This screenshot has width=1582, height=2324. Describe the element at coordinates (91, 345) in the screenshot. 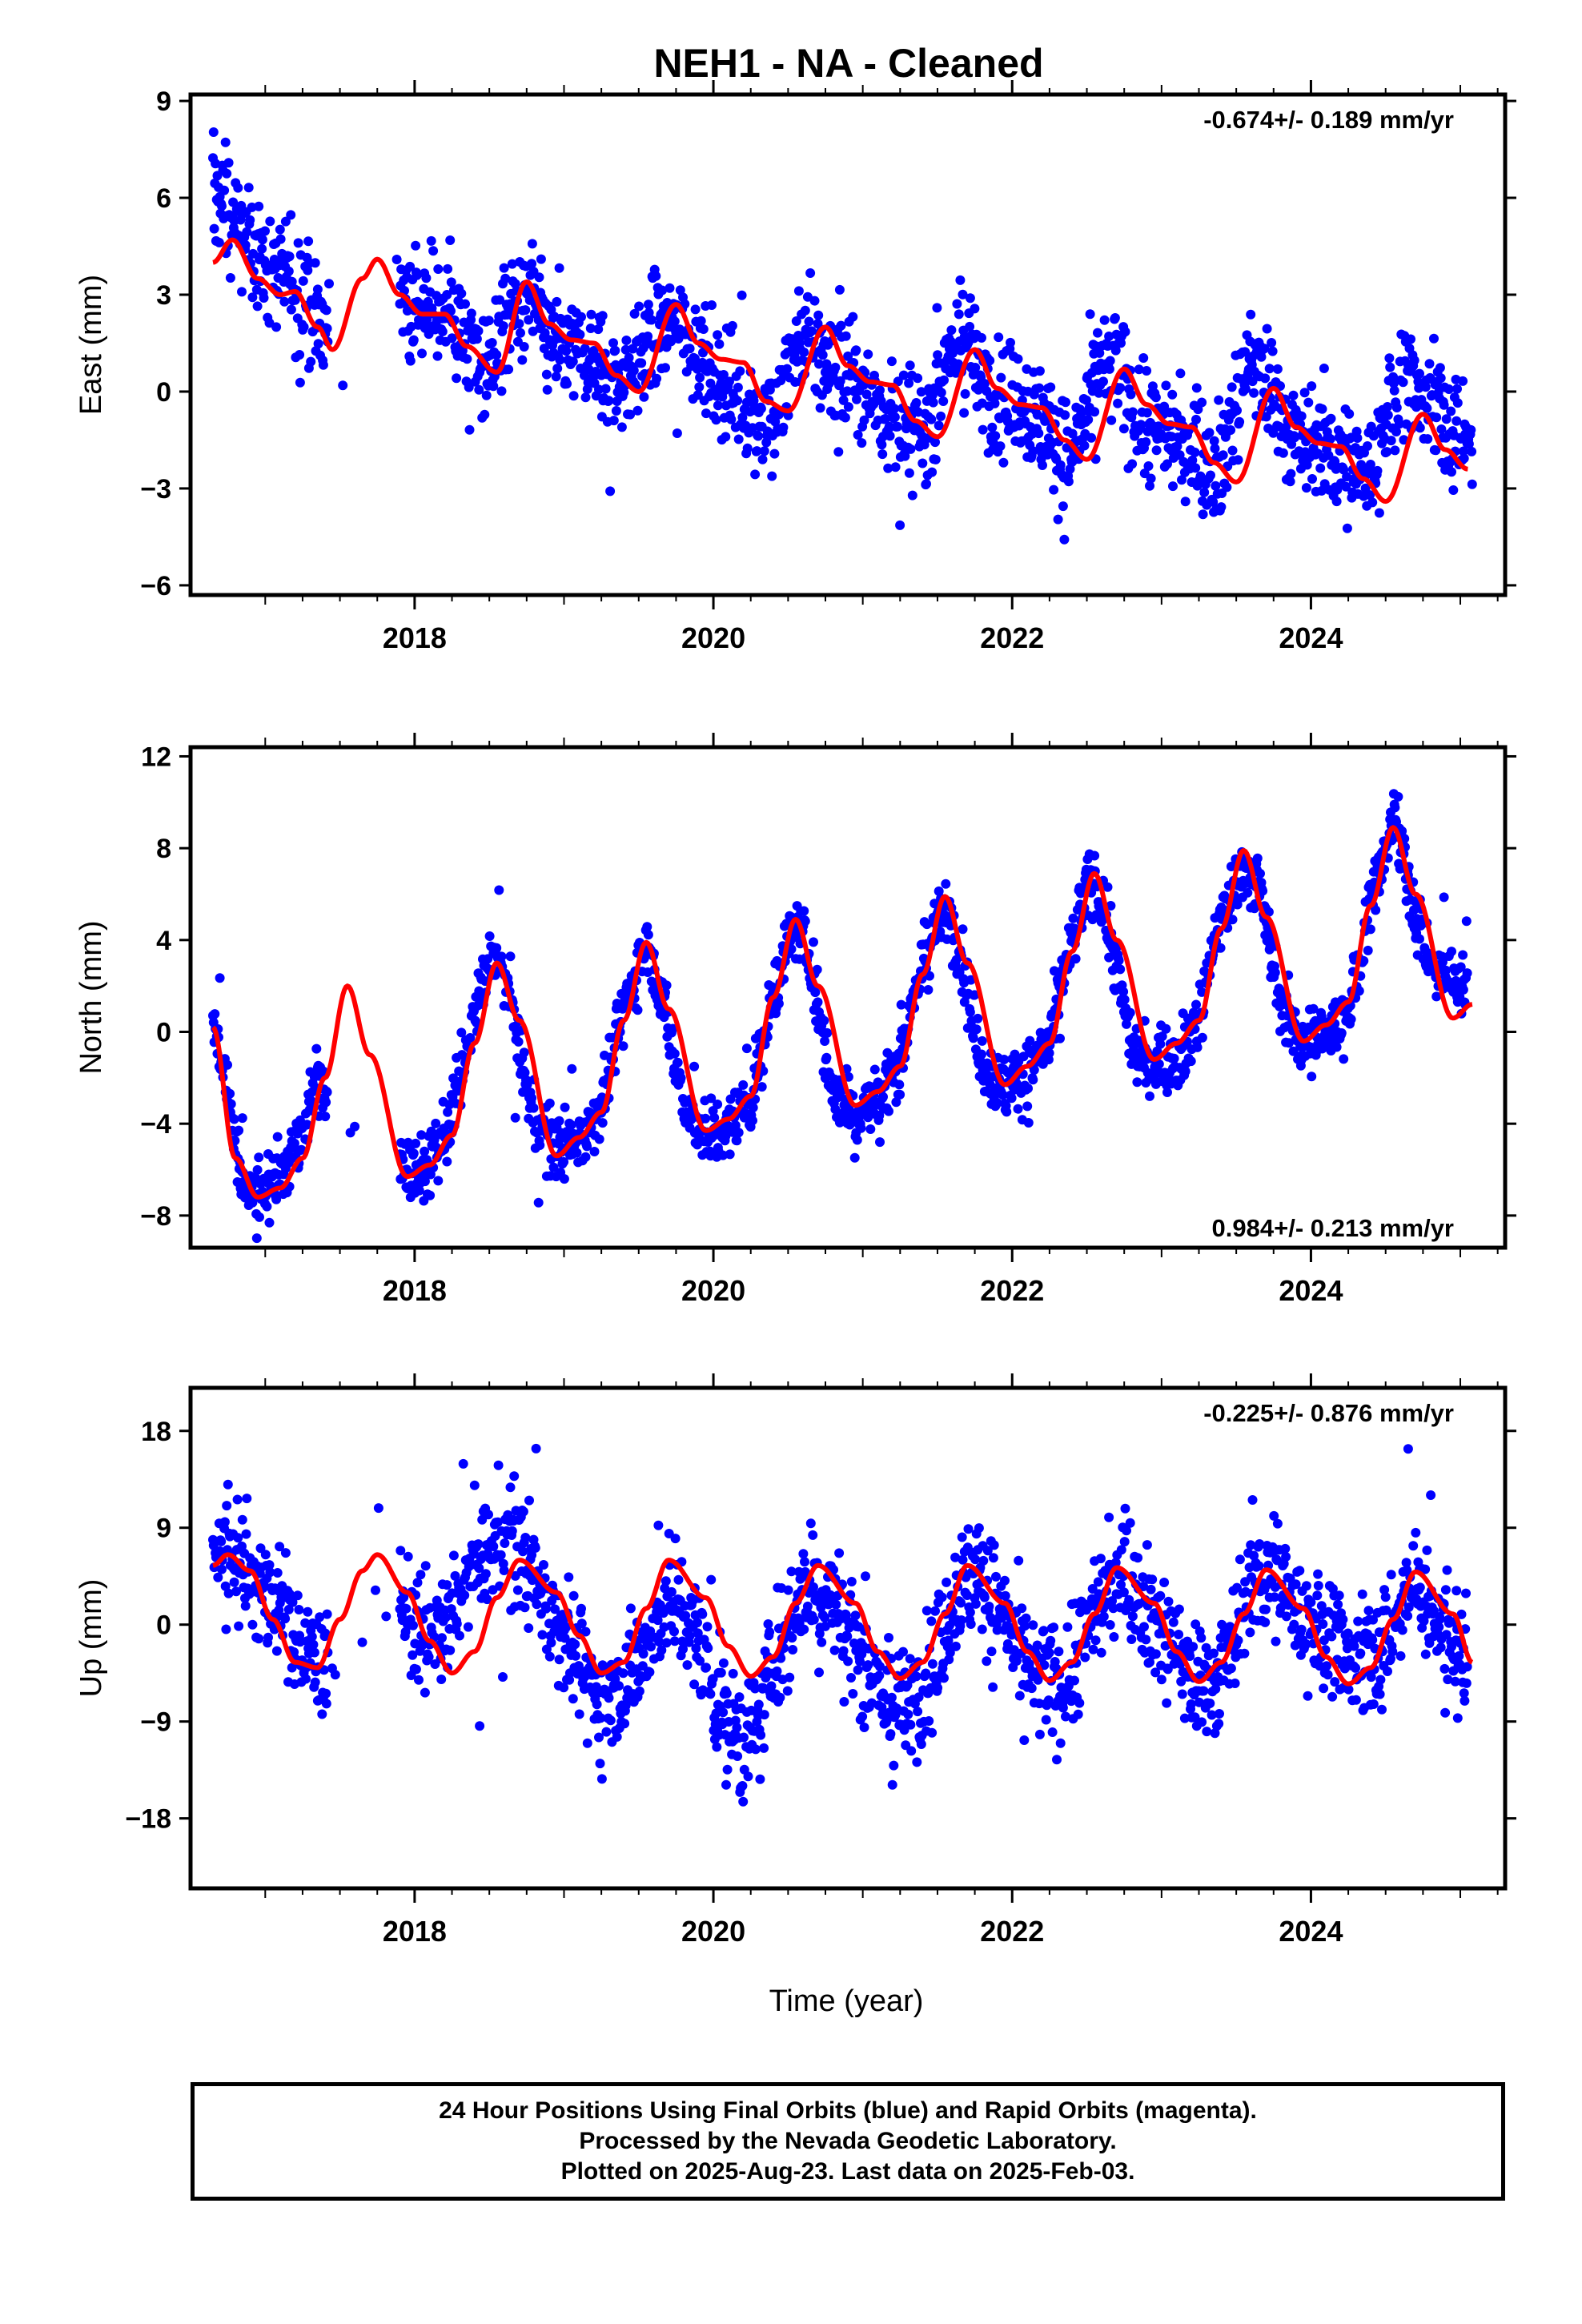

I see `y-axis-label: East (mm)` at that location.